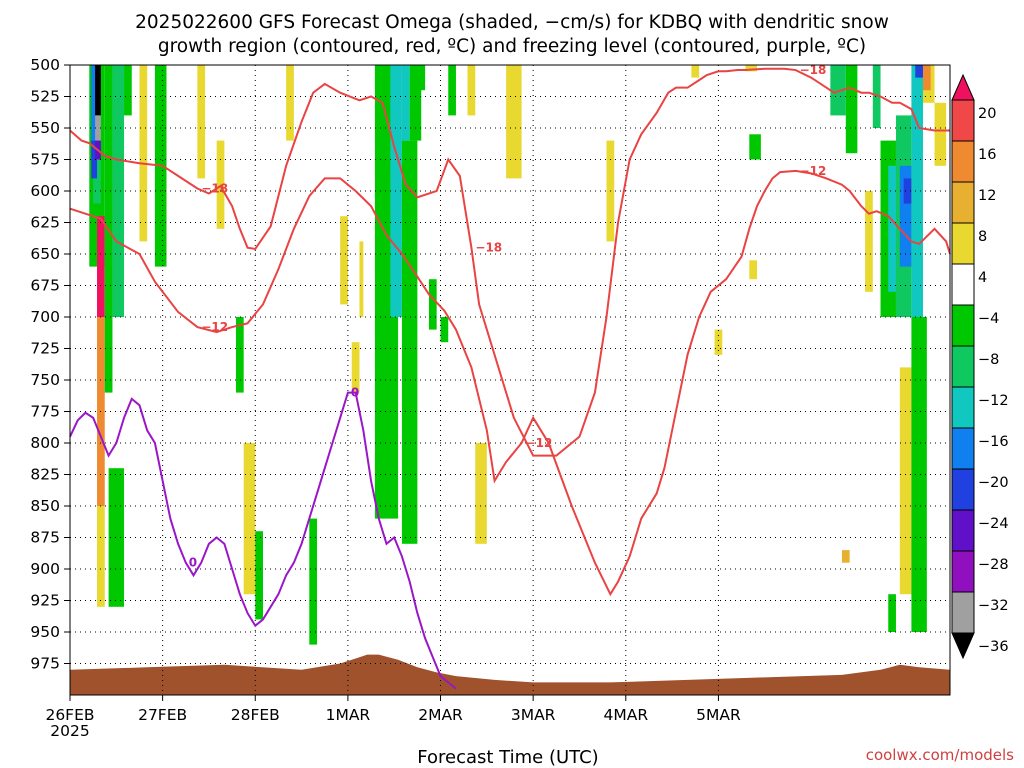 This screenshot has width=1024, height=768. I want to click on colorbar-arrow-bottom, so click(963, 646).